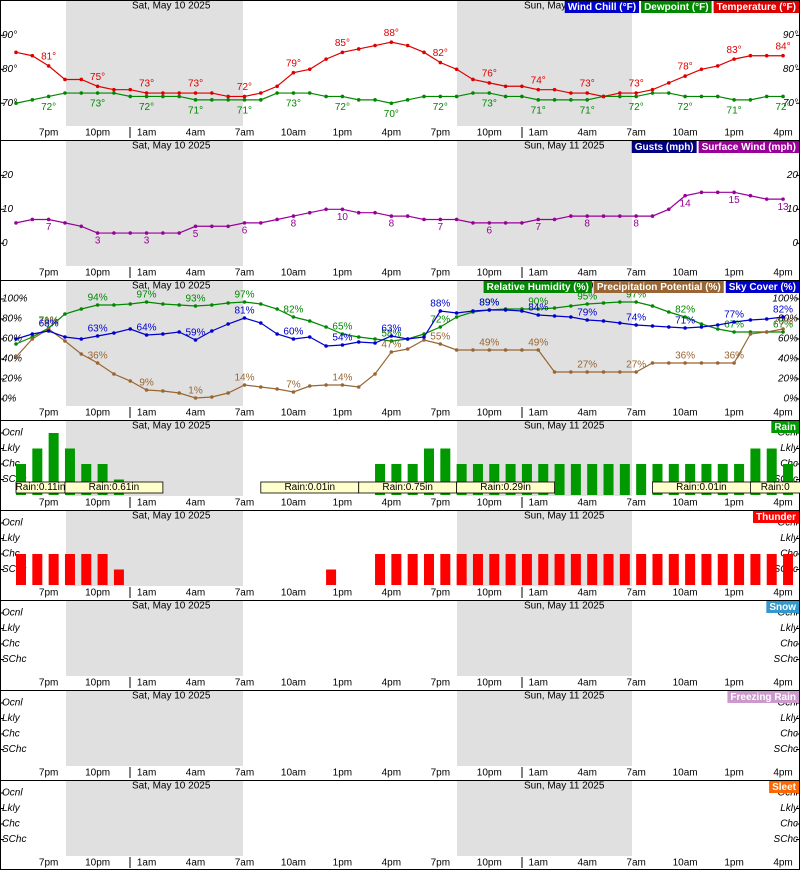  What do you see at coordinates (294, 224) in the screenshot?
I see `value-label: 8` at bounding box center [294, 224].